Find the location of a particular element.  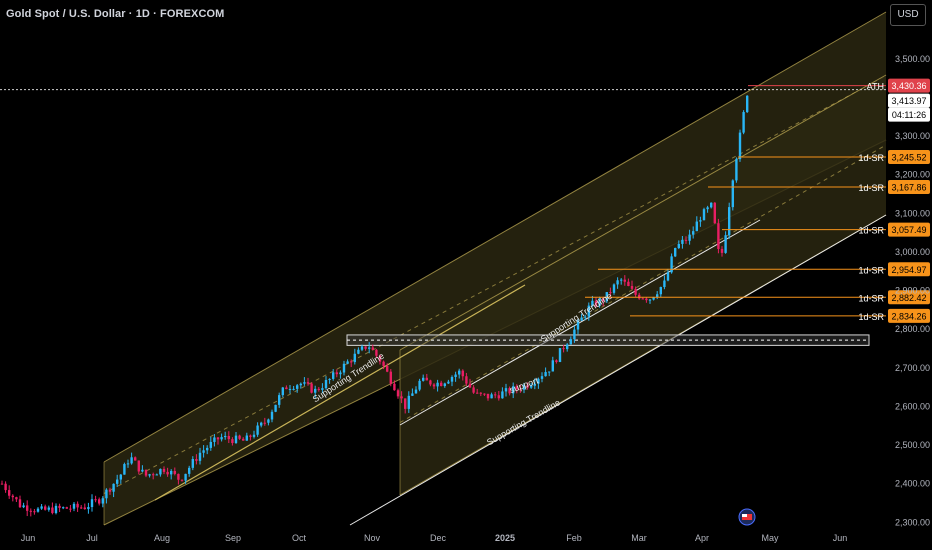

y-axis-tick-label: 3,500.00 is located at coordinates (912, 59).